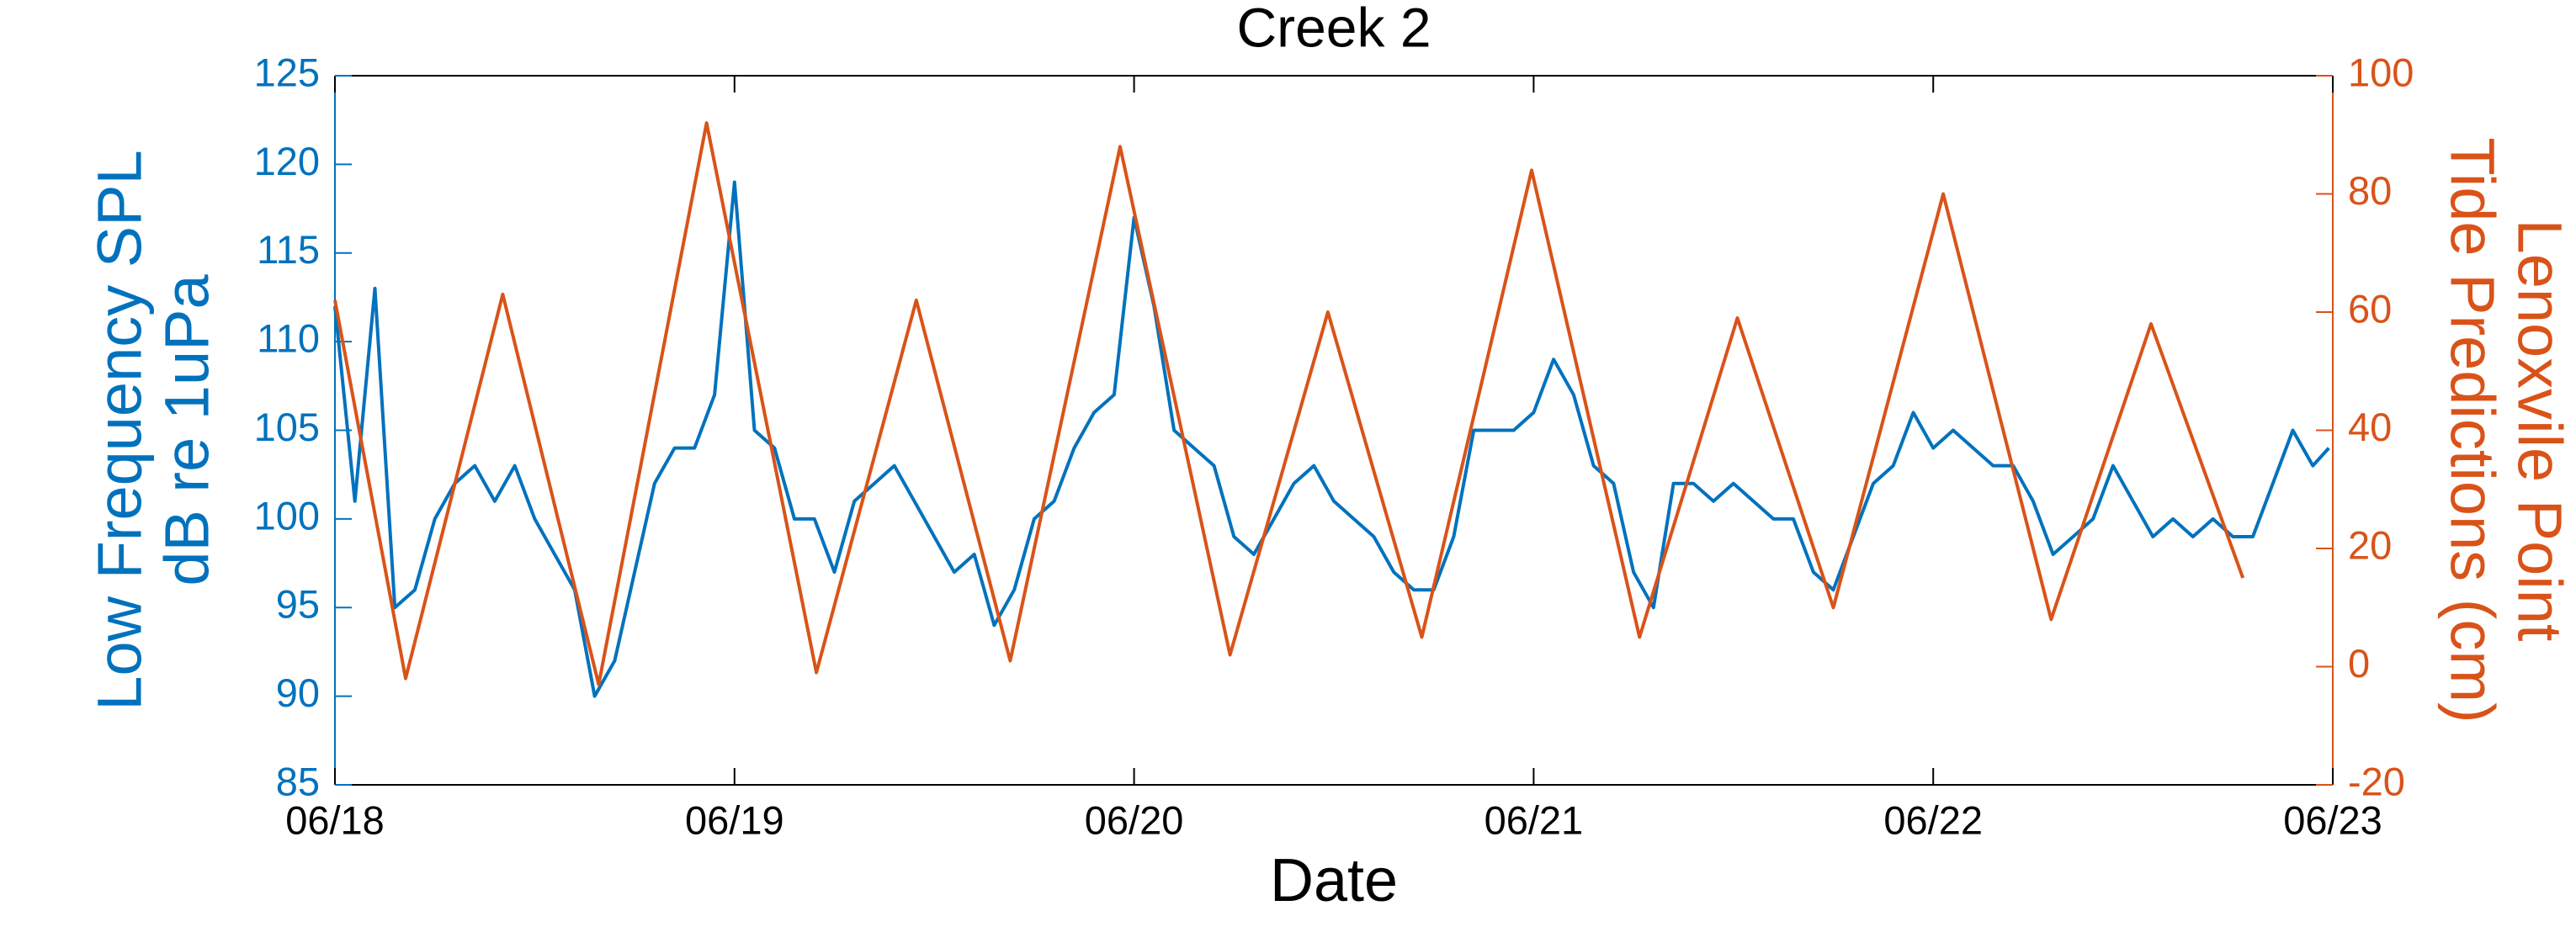  What do you see at coordinates (1333, 29) in the screenshot?
I see `chart-title: Creek 2` at bounding box center [1333, 29].